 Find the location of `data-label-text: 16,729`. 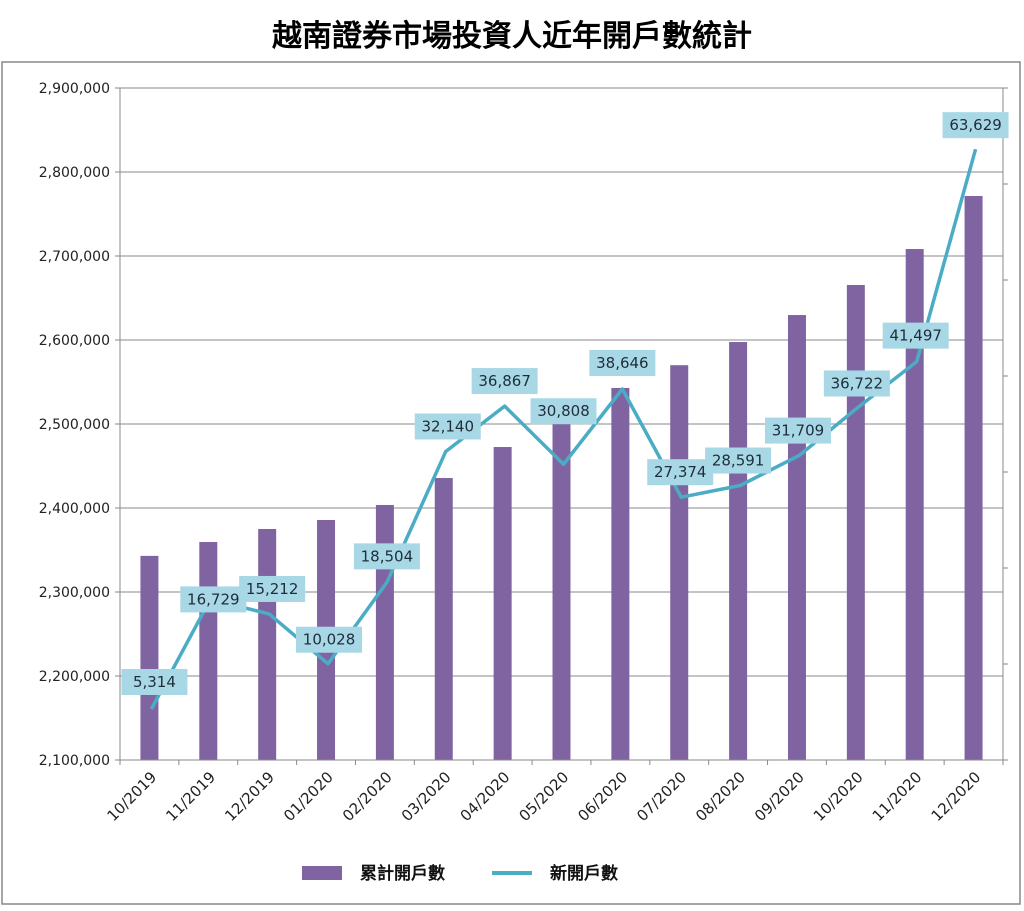

data-label-text: 16,729 is located at coordinates (213, 599).